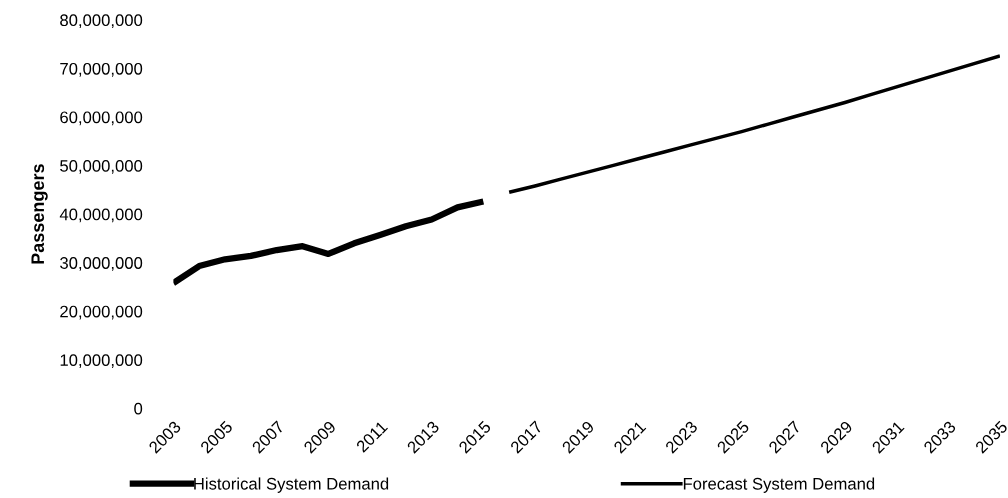  What do you see at coordinates (101, 69) in the screenshot?
I see `y-tick-label: 70,000,000` at bounding box center [101, 69].